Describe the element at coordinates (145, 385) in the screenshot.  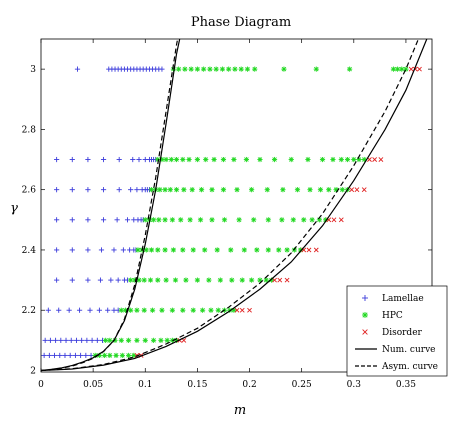
I see `x-tick-label: 0.1` at that location.